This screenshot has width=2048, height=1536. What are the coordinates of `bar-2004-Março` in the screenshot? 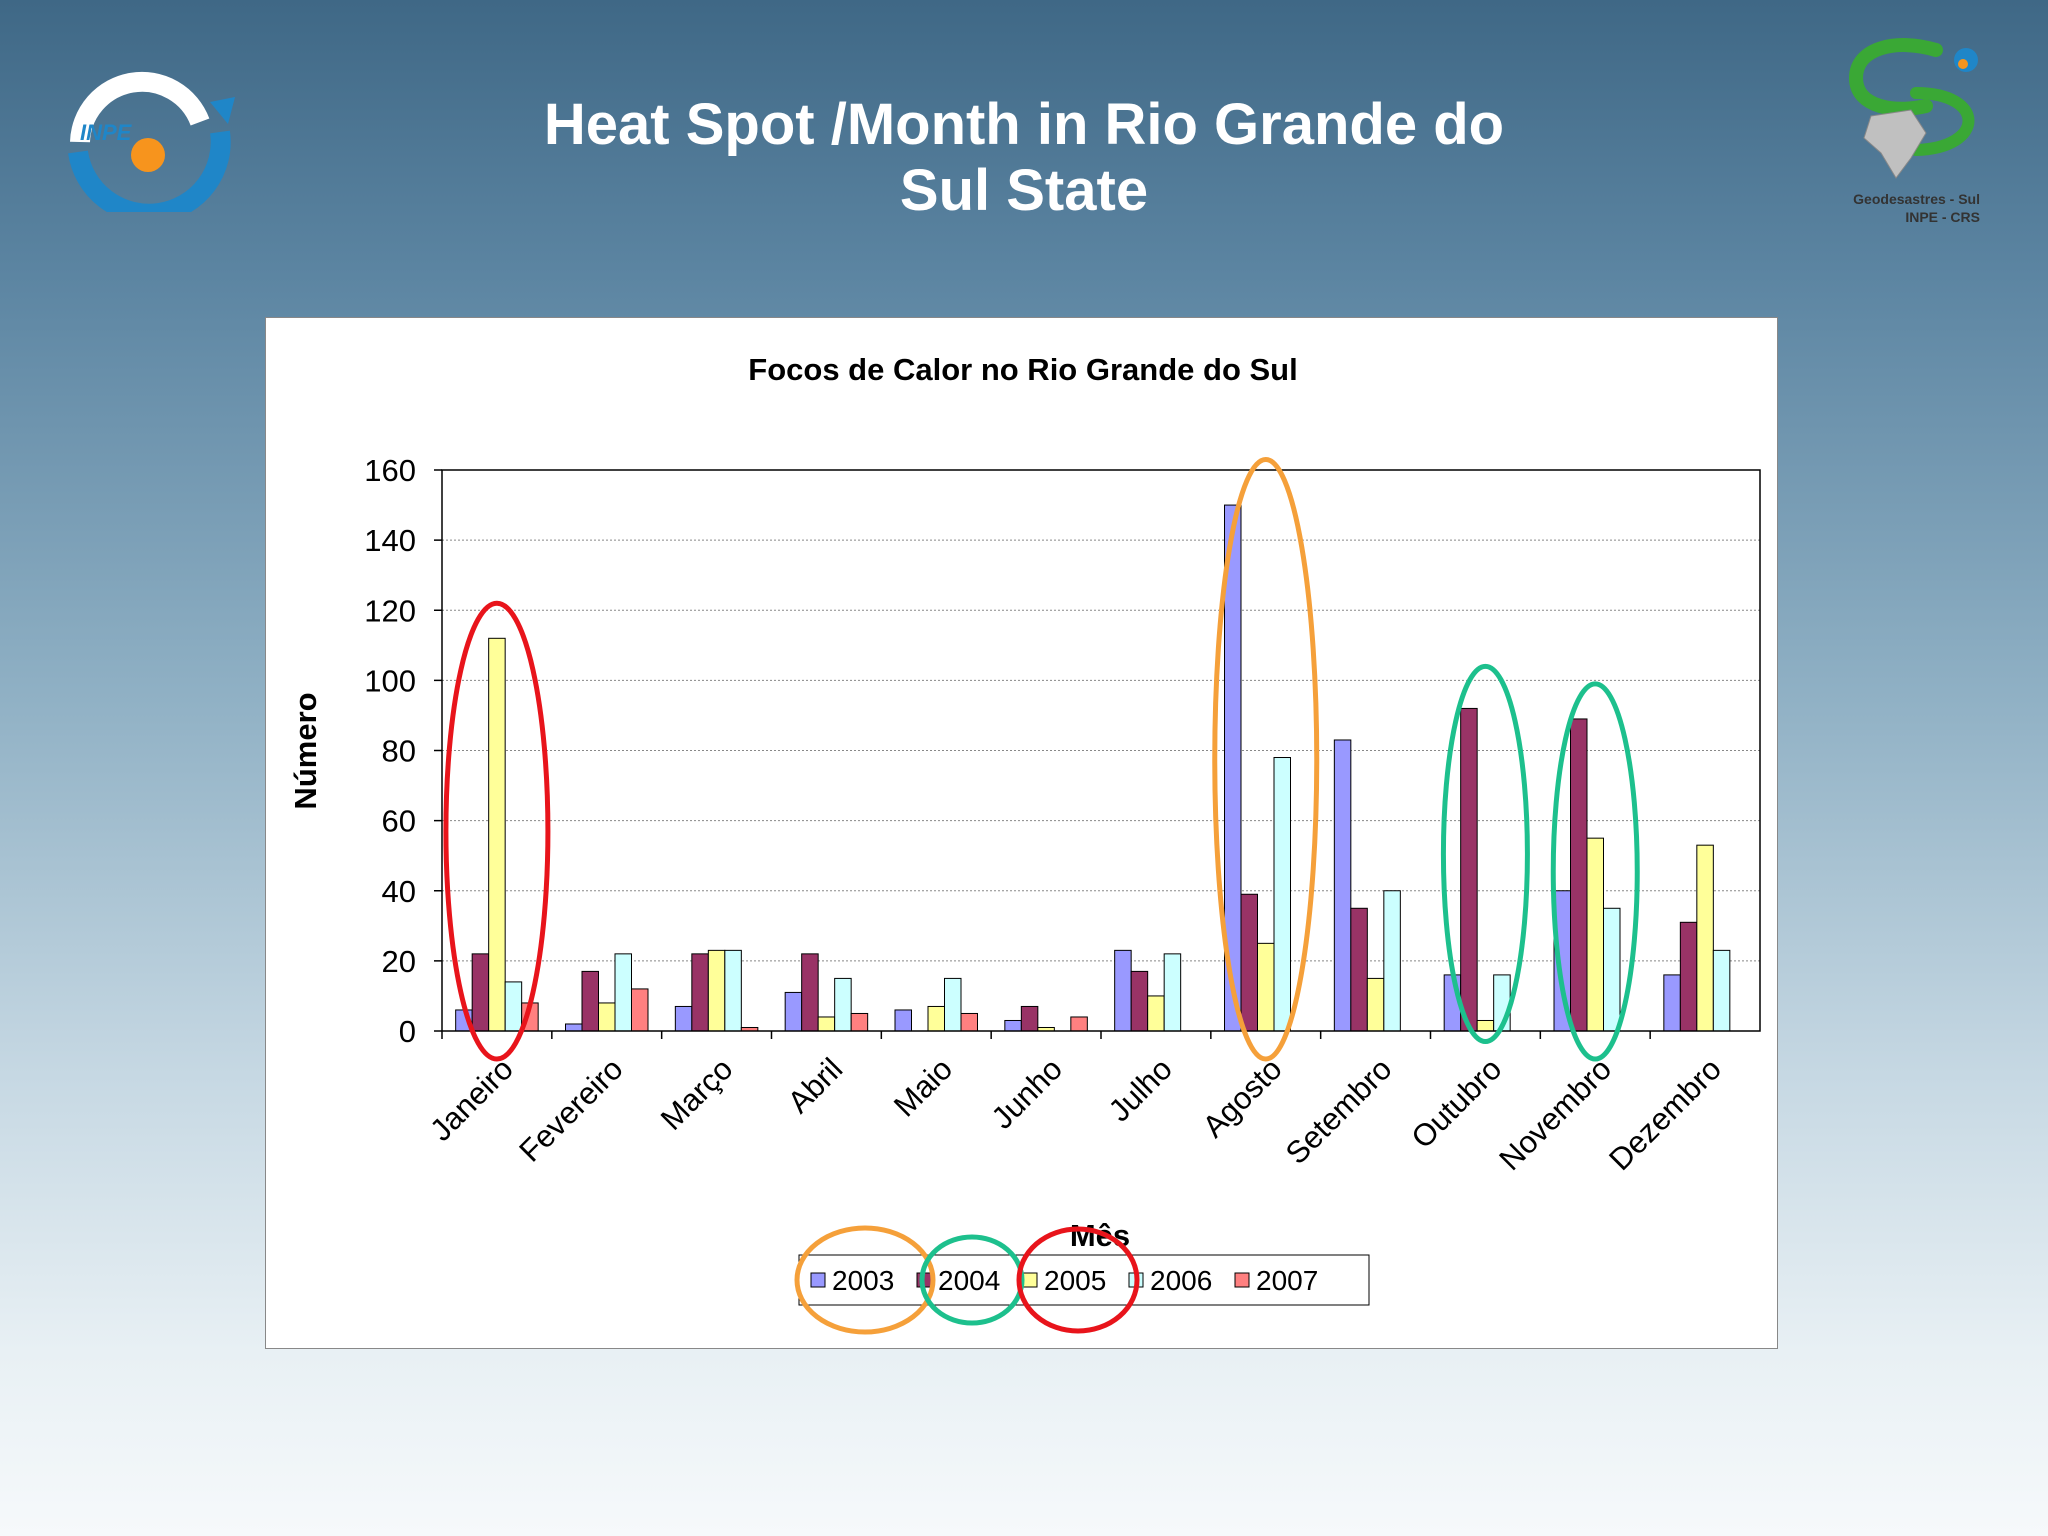 It's located at (700, 992).